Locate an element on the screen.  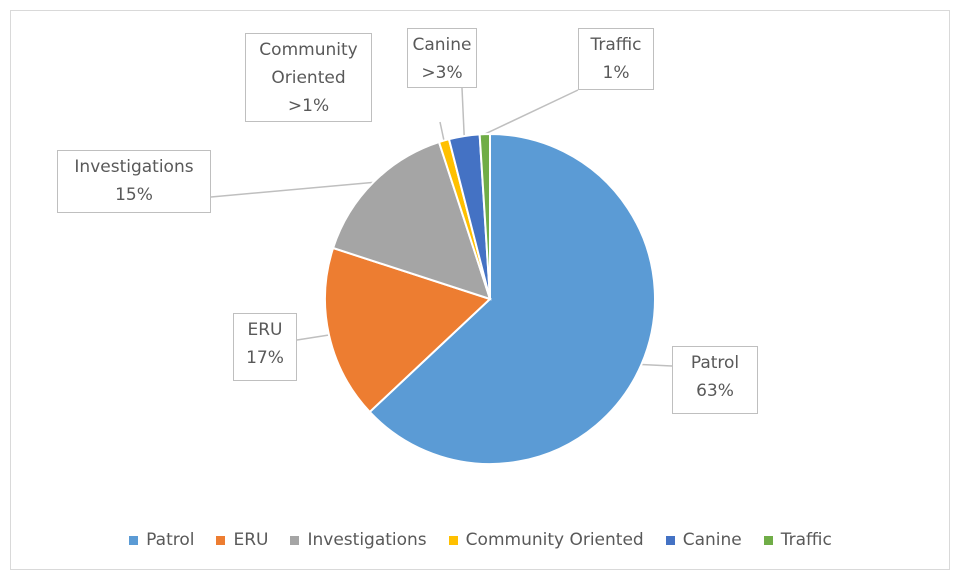
data-label: Traffic 1% is located at coordinates (616, 59).